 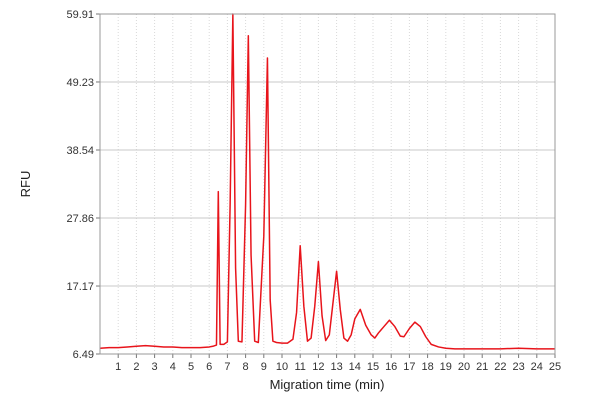 What do you see at coordinates (136, 367) in the screenshot?
I see `x-tick-label: 2` at bounding box center [136, 367].